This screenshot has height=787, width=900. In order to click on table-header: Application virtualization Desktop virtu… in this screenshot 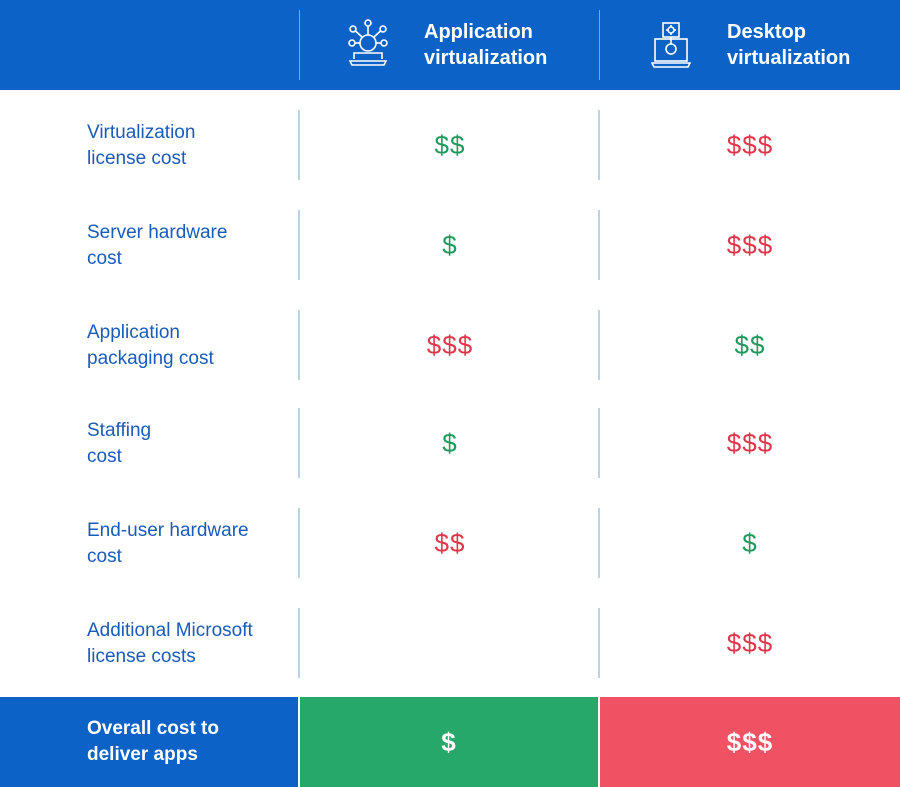, I will do `click(450, 45)`.